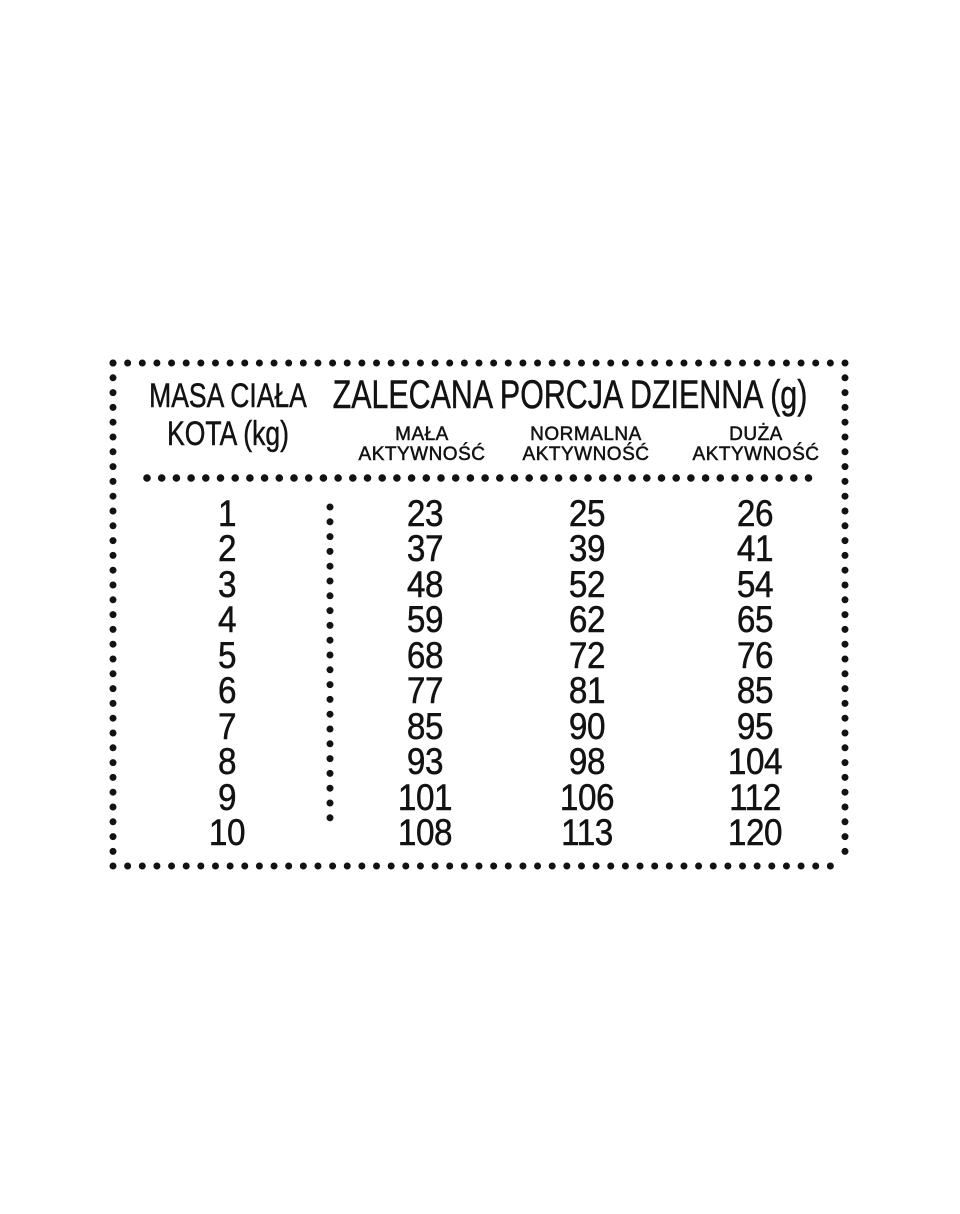 This screenshot has width=960, height=1214. I want to click on cell-weight-kg: 9, so click(227, 797).